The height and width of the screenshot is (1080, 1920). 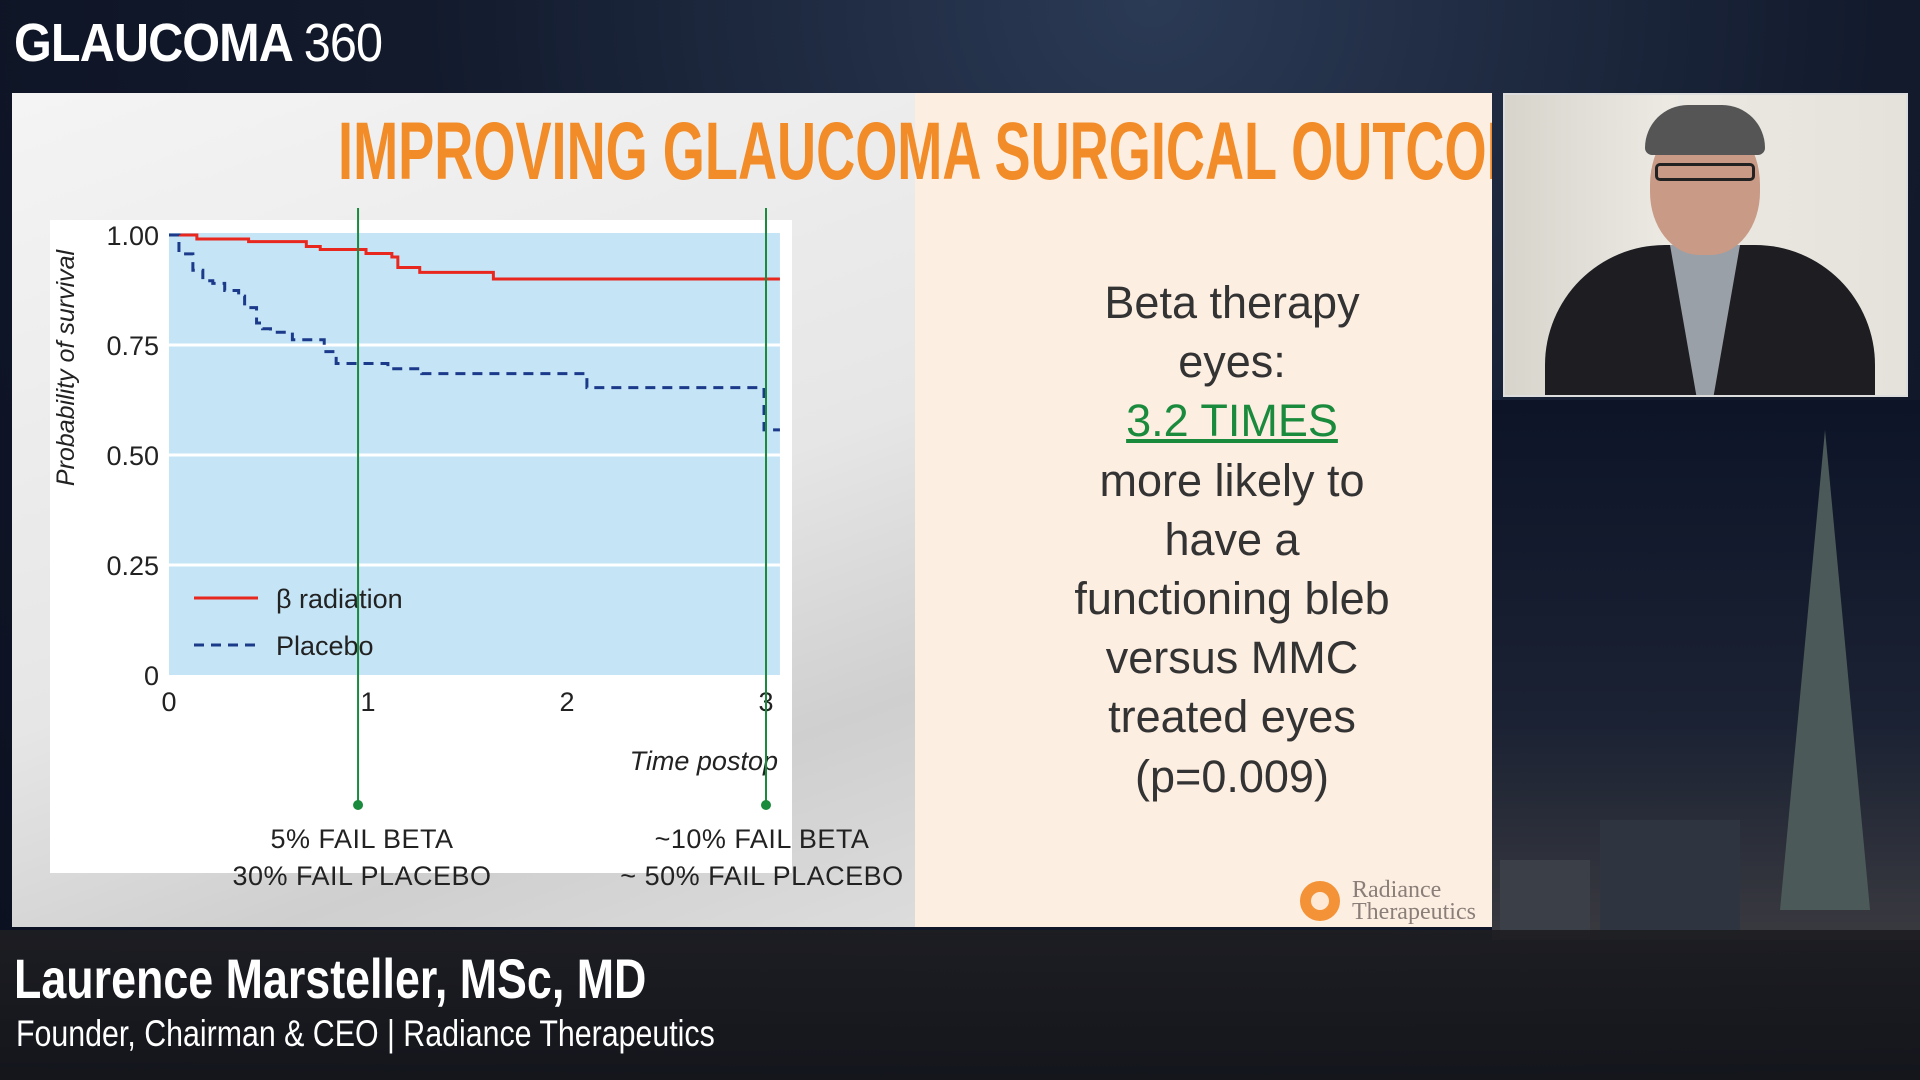 What do you see at coordinates (762, 858) in the screenshot?
I see `annotation-year3: ~10% FAIL BETA ~ 50% FAIL PLACEBO` at bounding box center [762, 858].